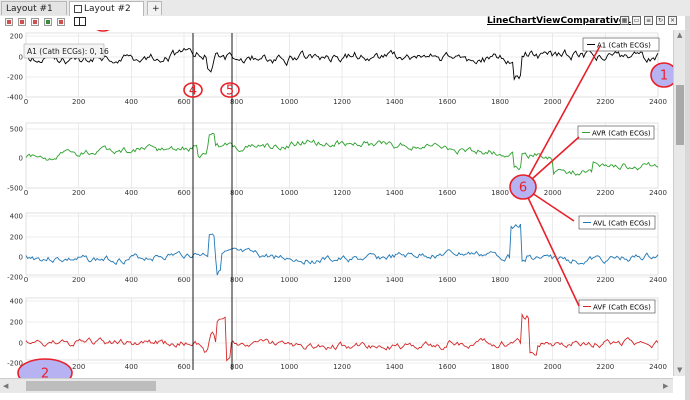 The height and width of the screenshot is (400, 690). Describe the element at coordinates (48, 22) in the screenshot. I see `graph-icon` at that location.